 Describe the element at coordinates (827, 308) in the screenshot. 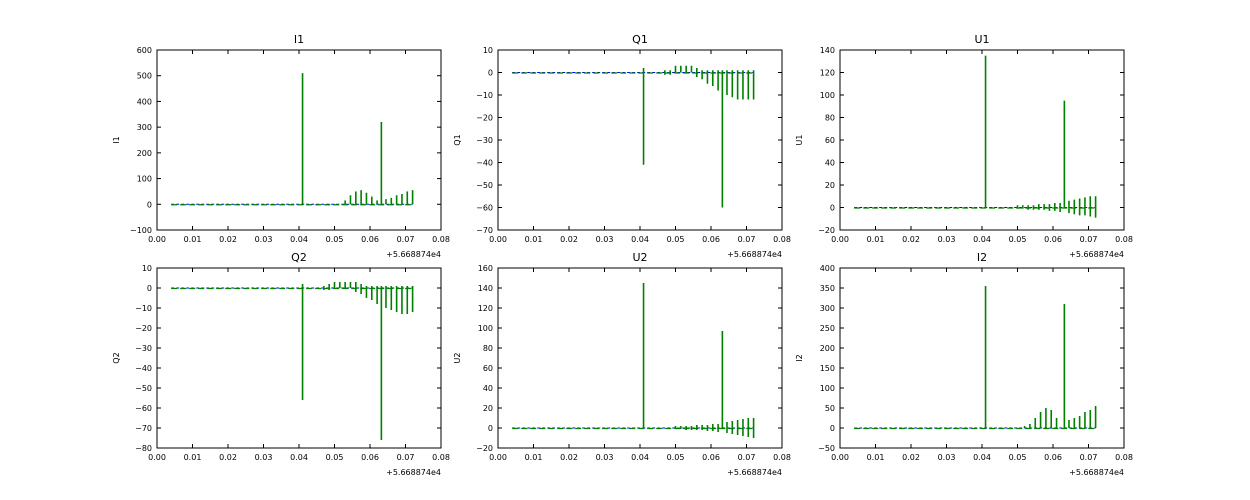

I see `y-tick-label: 300` at that location.